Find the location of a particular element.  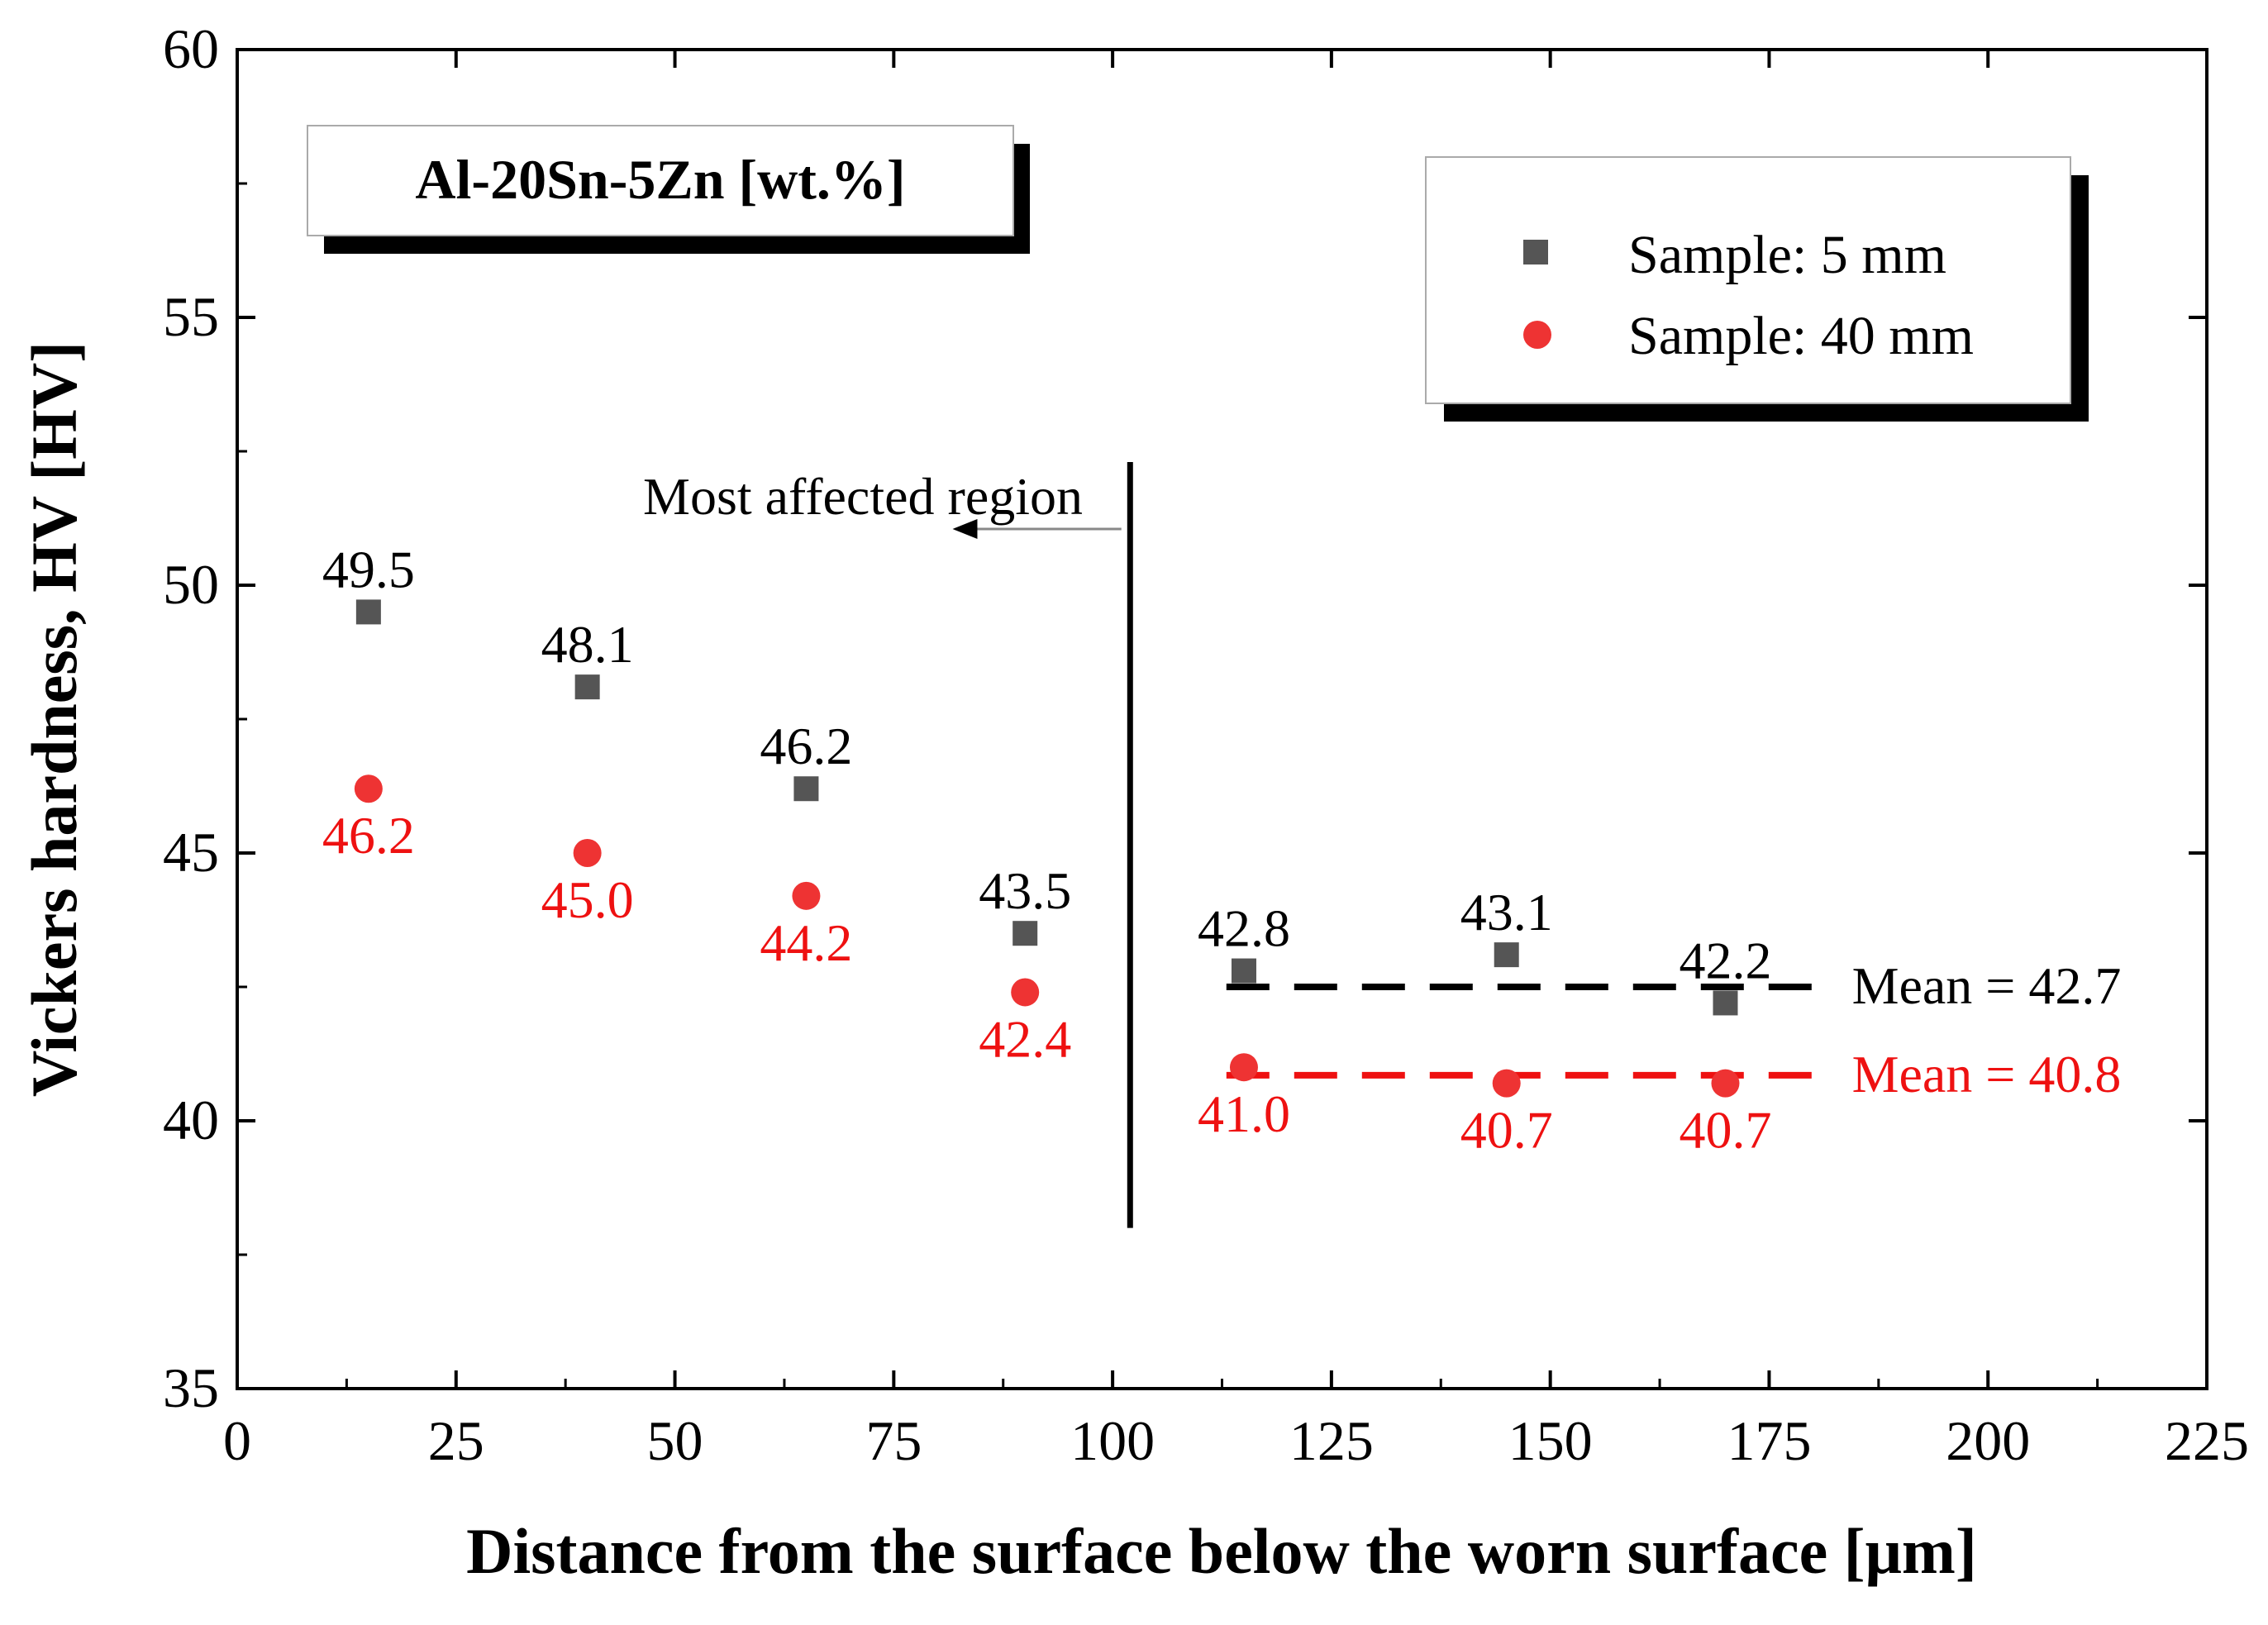

x-tick-label: 175 is located at coordinates (1769, 1440).